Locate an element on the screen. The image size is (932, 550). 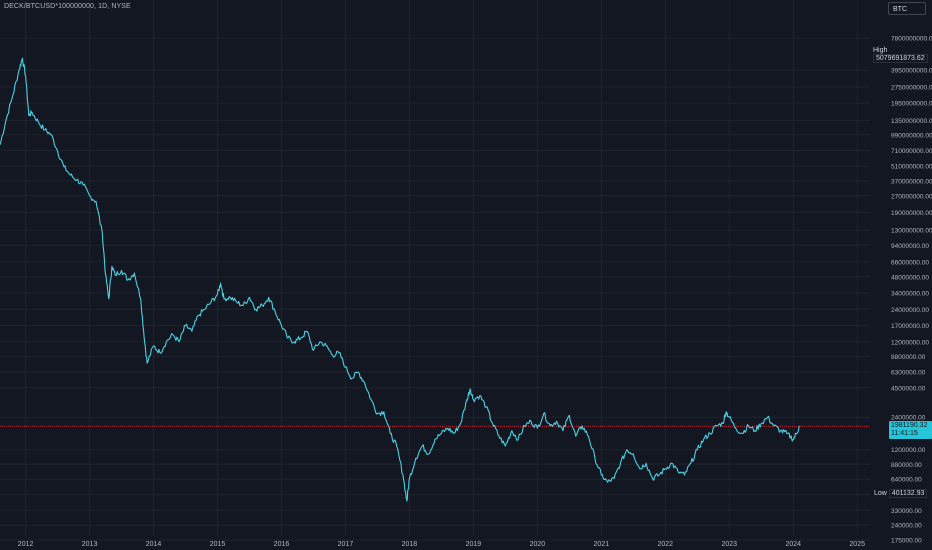
y-tick-label: 240000.00 is located at coordinates (906, 526).